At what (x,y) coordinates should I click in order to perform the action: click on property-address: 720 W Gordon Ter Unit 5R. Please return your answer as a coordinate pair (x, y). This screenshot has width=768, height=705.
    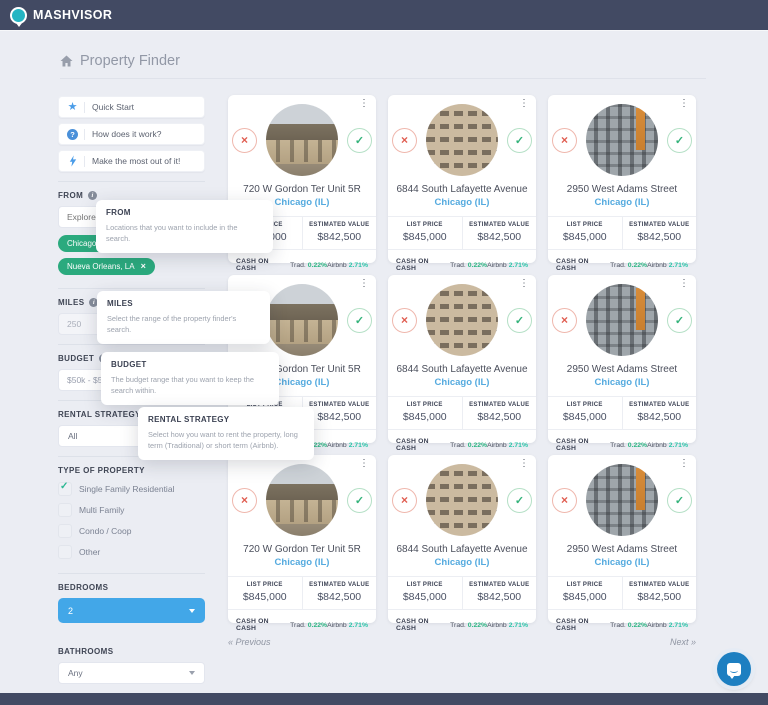
    Looking at the image, I should click on (302, 189).